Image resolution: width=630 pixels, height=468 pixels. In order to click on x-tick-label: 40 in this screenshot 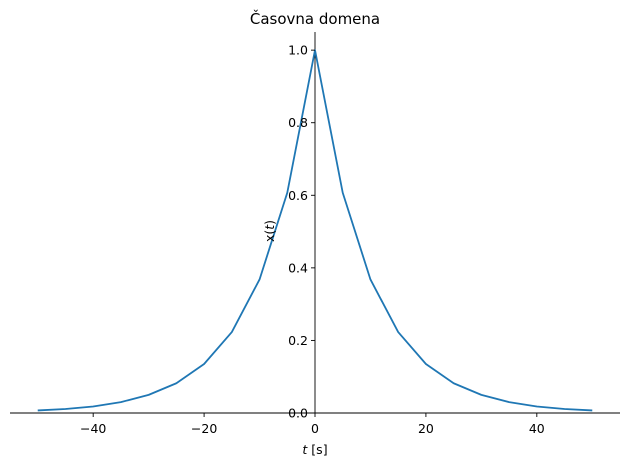, I will do `click(537, 428)`.